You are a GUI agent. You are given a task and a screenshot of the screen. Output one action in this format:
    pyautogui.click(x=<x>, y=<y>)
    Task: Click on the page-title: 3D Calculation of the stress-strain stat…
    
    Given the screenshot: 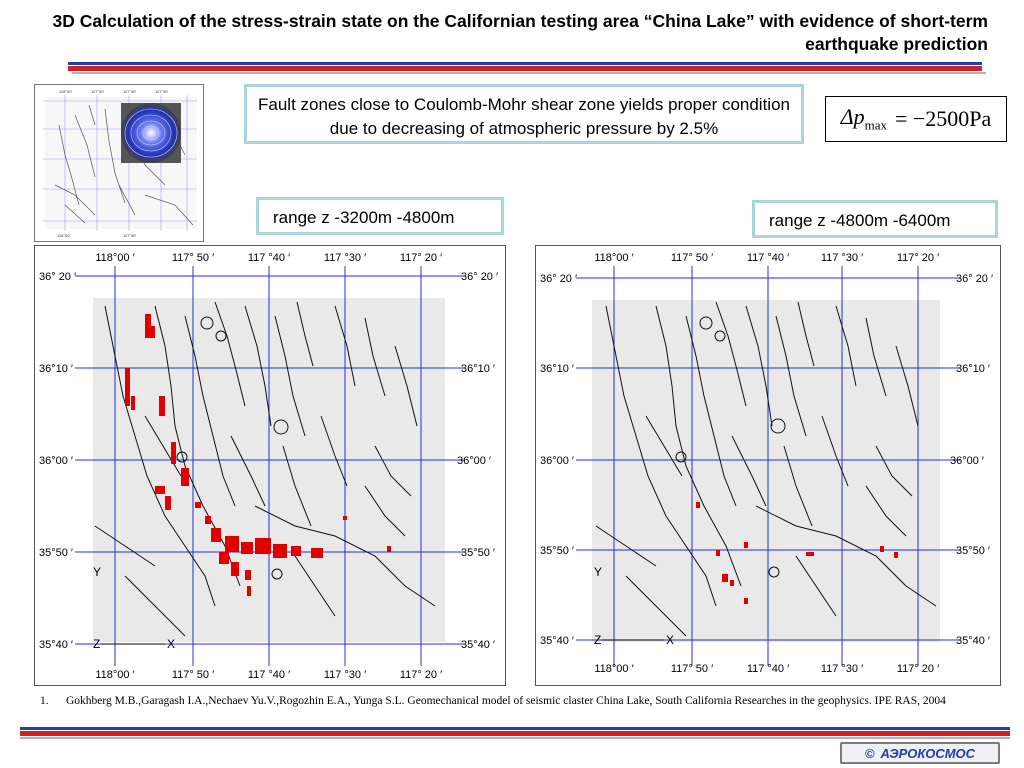 What is the action you would take?
    pyautogui.click(x=520, y=32)
    